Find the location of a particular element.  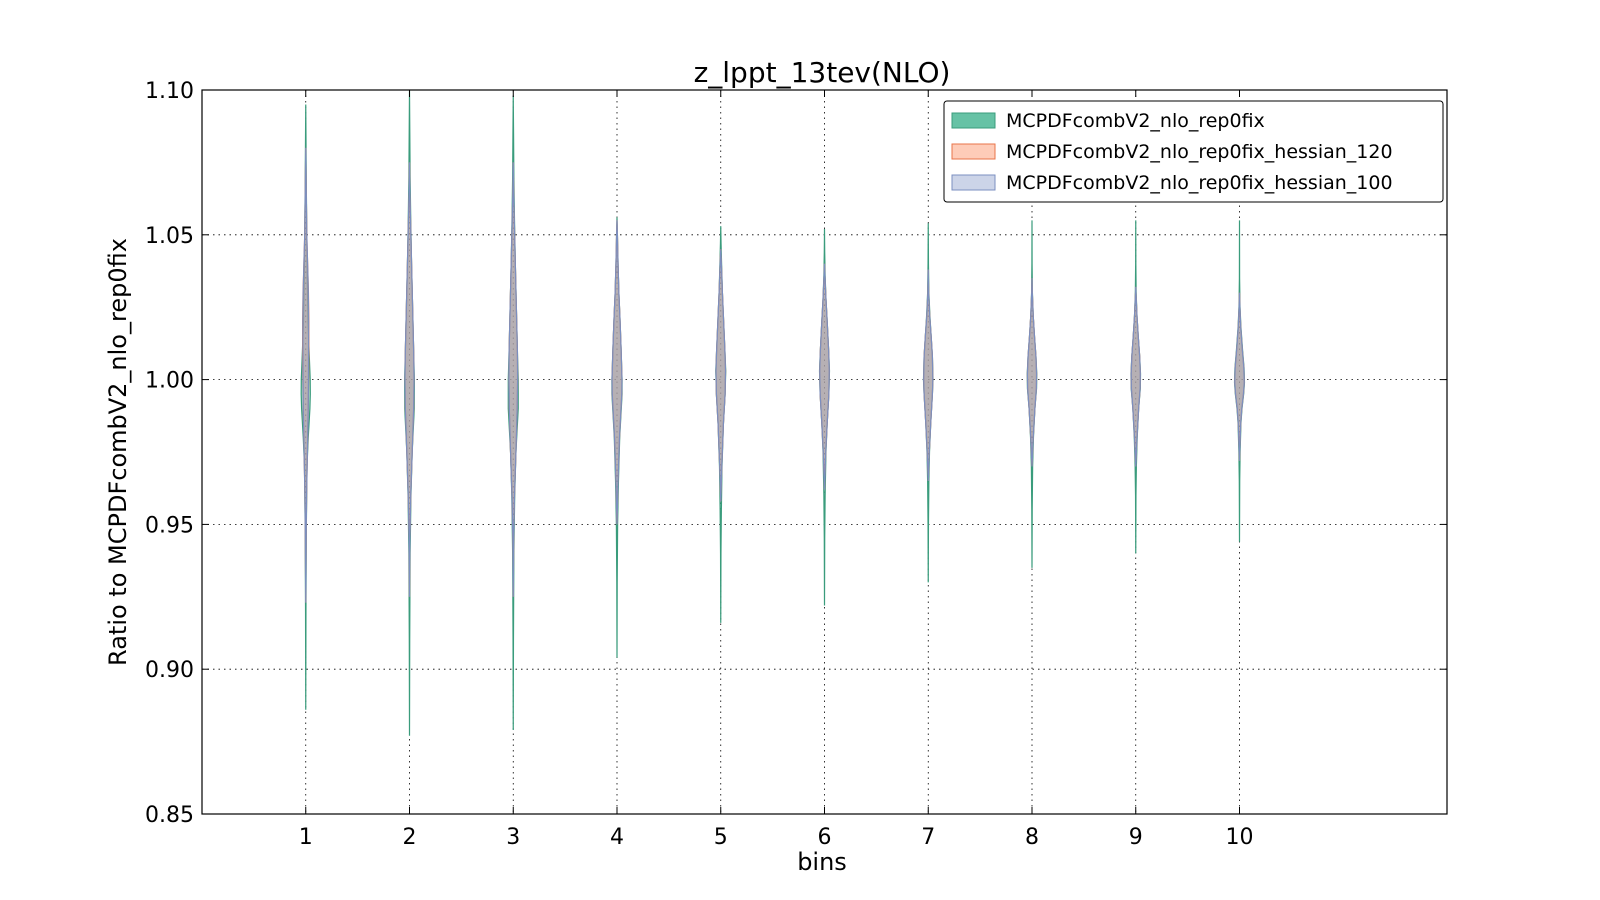

x-tick-label: 1 is located at coordinates (306, 837).